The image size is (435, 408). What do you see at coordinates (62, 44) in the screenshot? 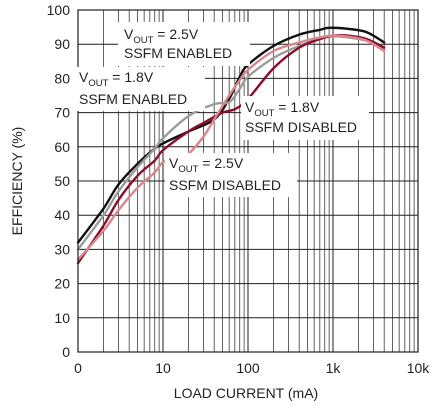
I see `y-tick-label: 90` at bounding box center [62, 44].